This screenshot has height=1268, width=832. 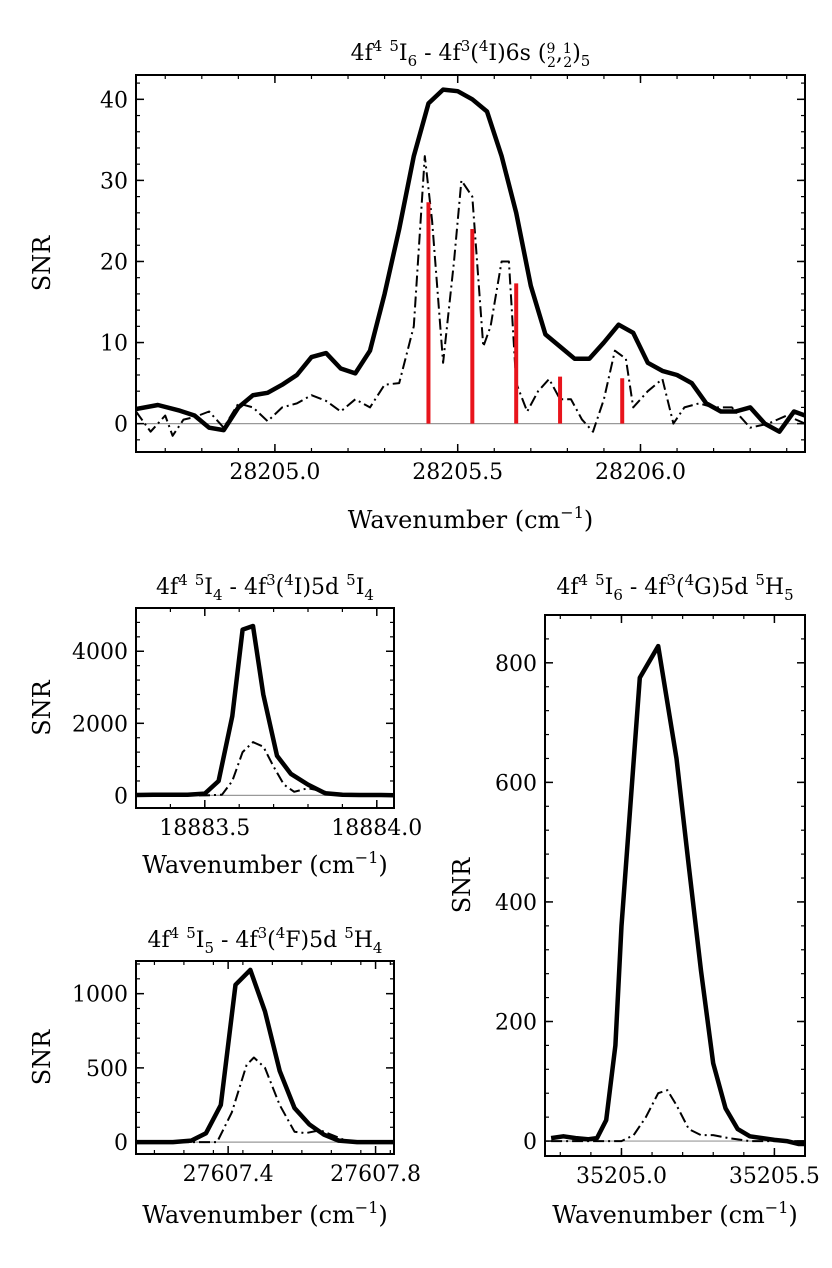 I want to click on title-text: F)5d, so click(x=314, y=940).